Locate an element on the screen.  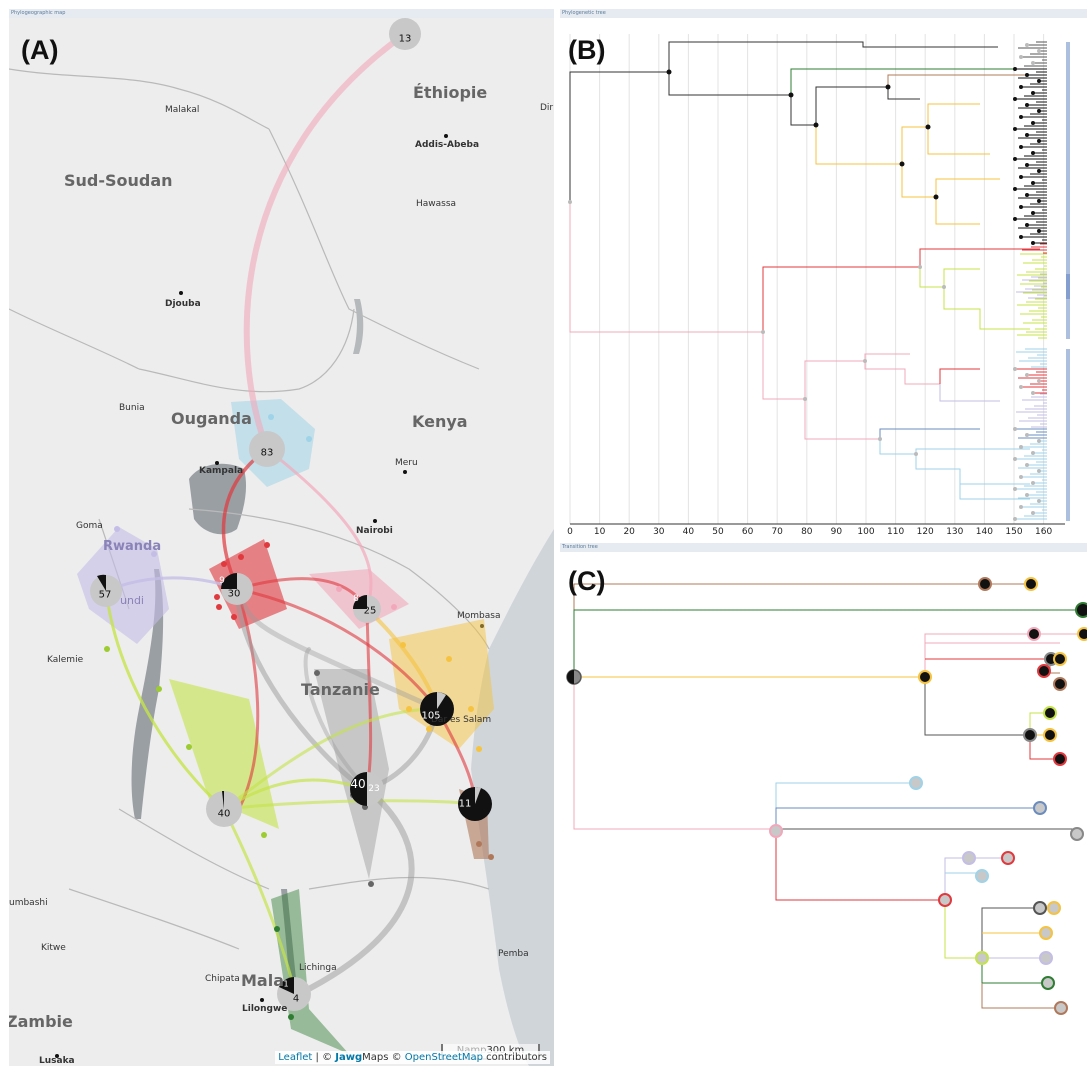
osm-link: OpenStreetMap is located at coordinates (443, 1057).